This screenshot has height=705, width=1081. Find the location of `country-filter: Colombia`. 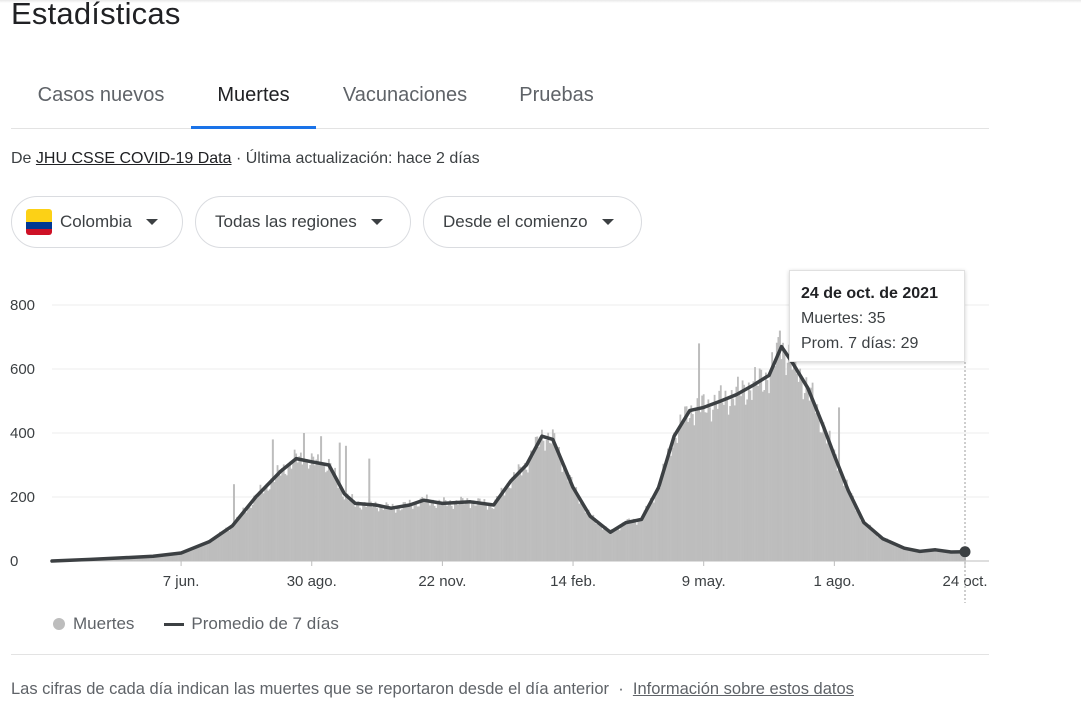

country-filter: Colombia is located at coordinates (97, 222).